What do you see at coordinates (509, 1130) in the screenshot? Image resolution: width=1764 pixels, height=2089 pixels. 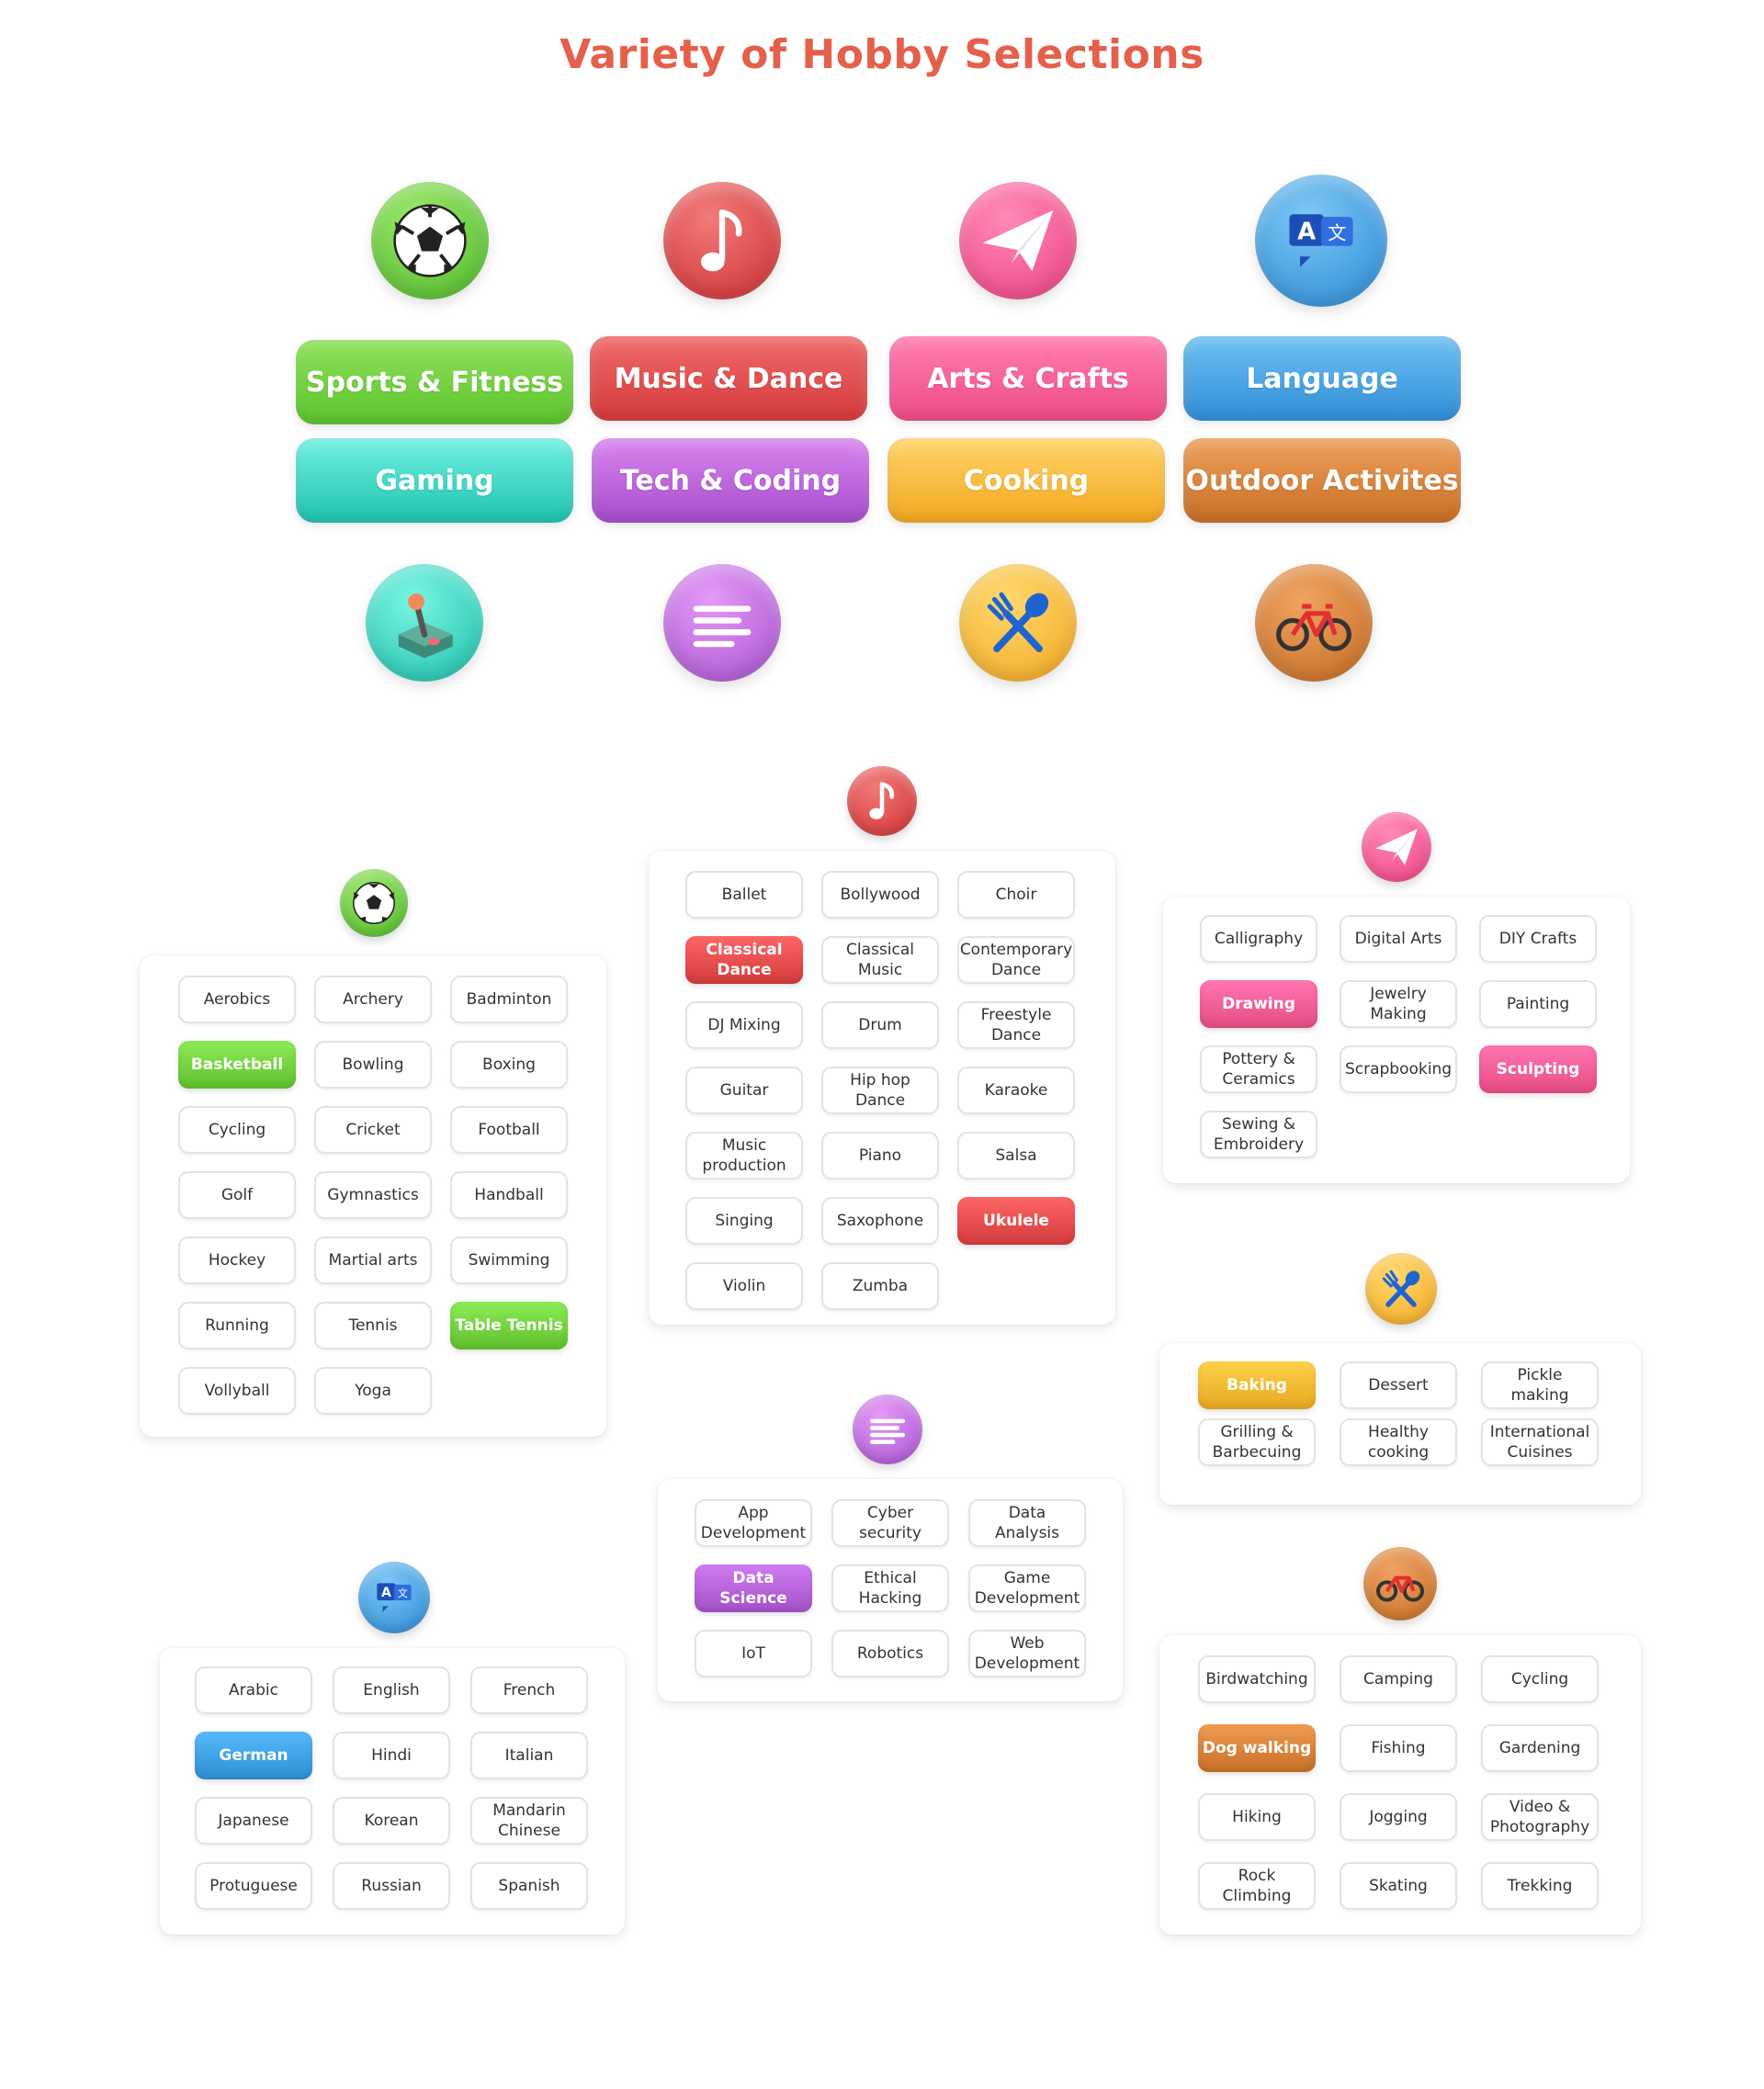 I see `hobby-chip: Football` at bounding box center [509, 1130].